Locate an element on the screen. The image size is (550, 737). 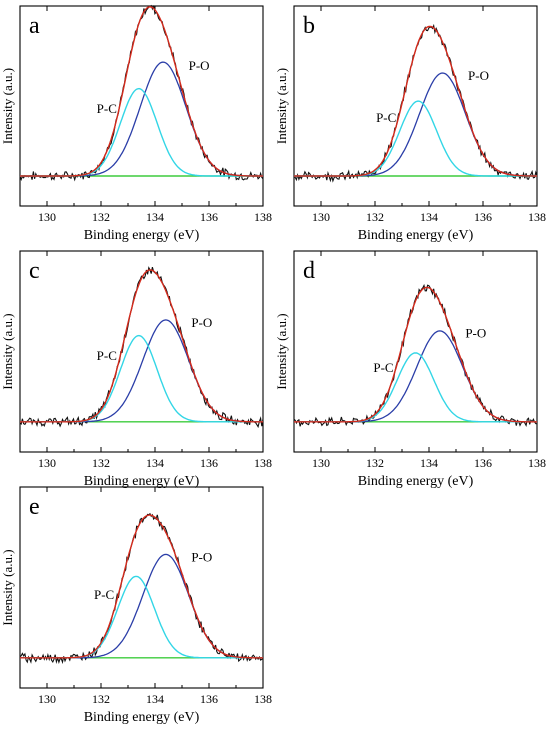
panel-letter: d is located at coordinates (309, 271).